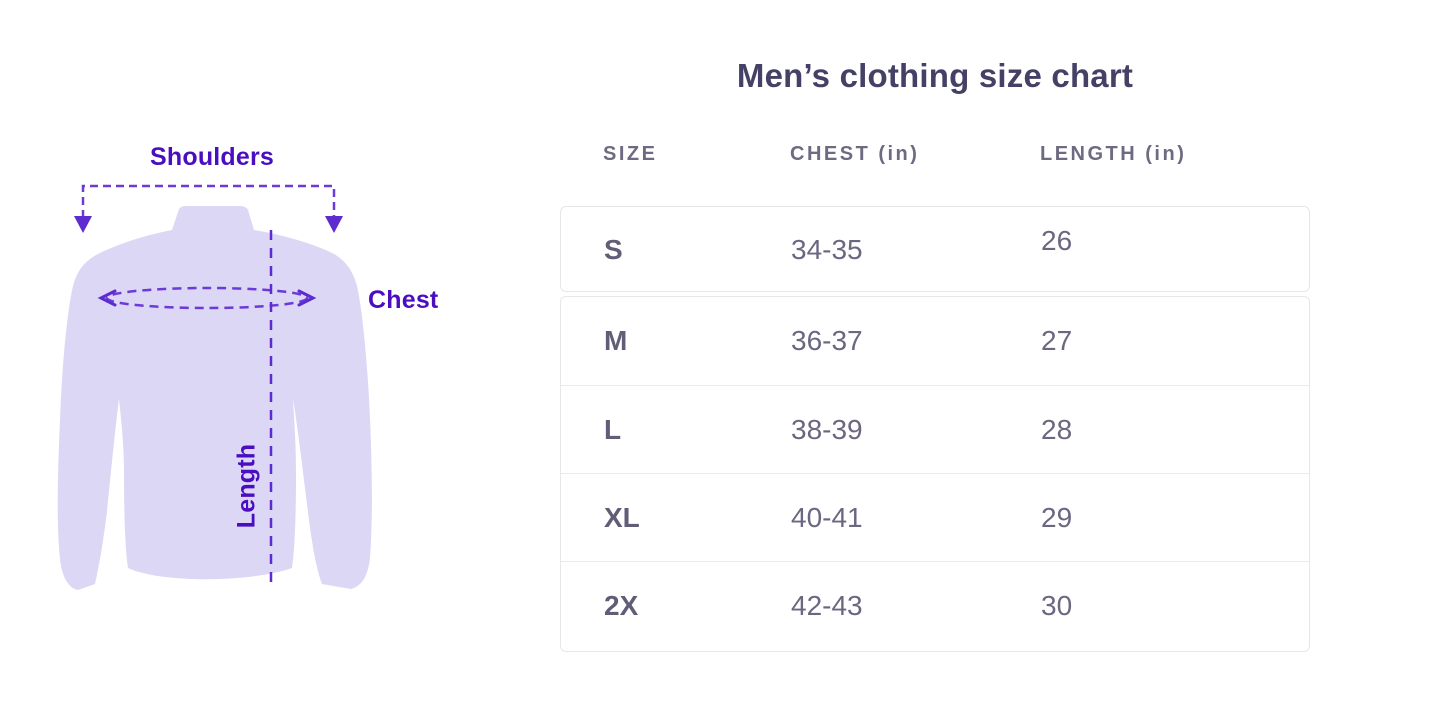 This screenshot has width=1445, height=725. I want to click on table-row: M 36-37 27, so click(935, 341).